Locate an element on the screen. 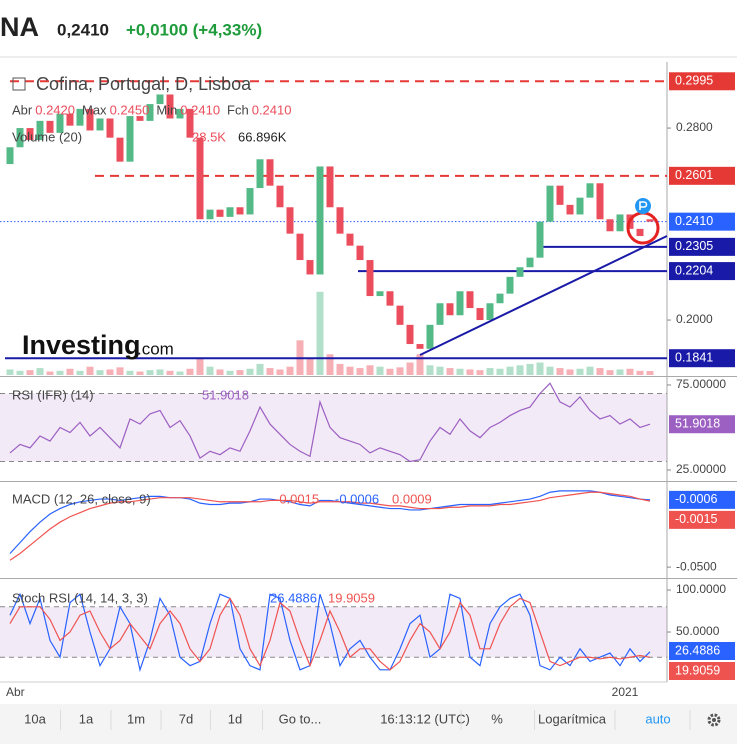 Image resolution: width=737 pixels, height=744 pixels. y-tick-label: 0.2000 is located at coordinates (694, 319).